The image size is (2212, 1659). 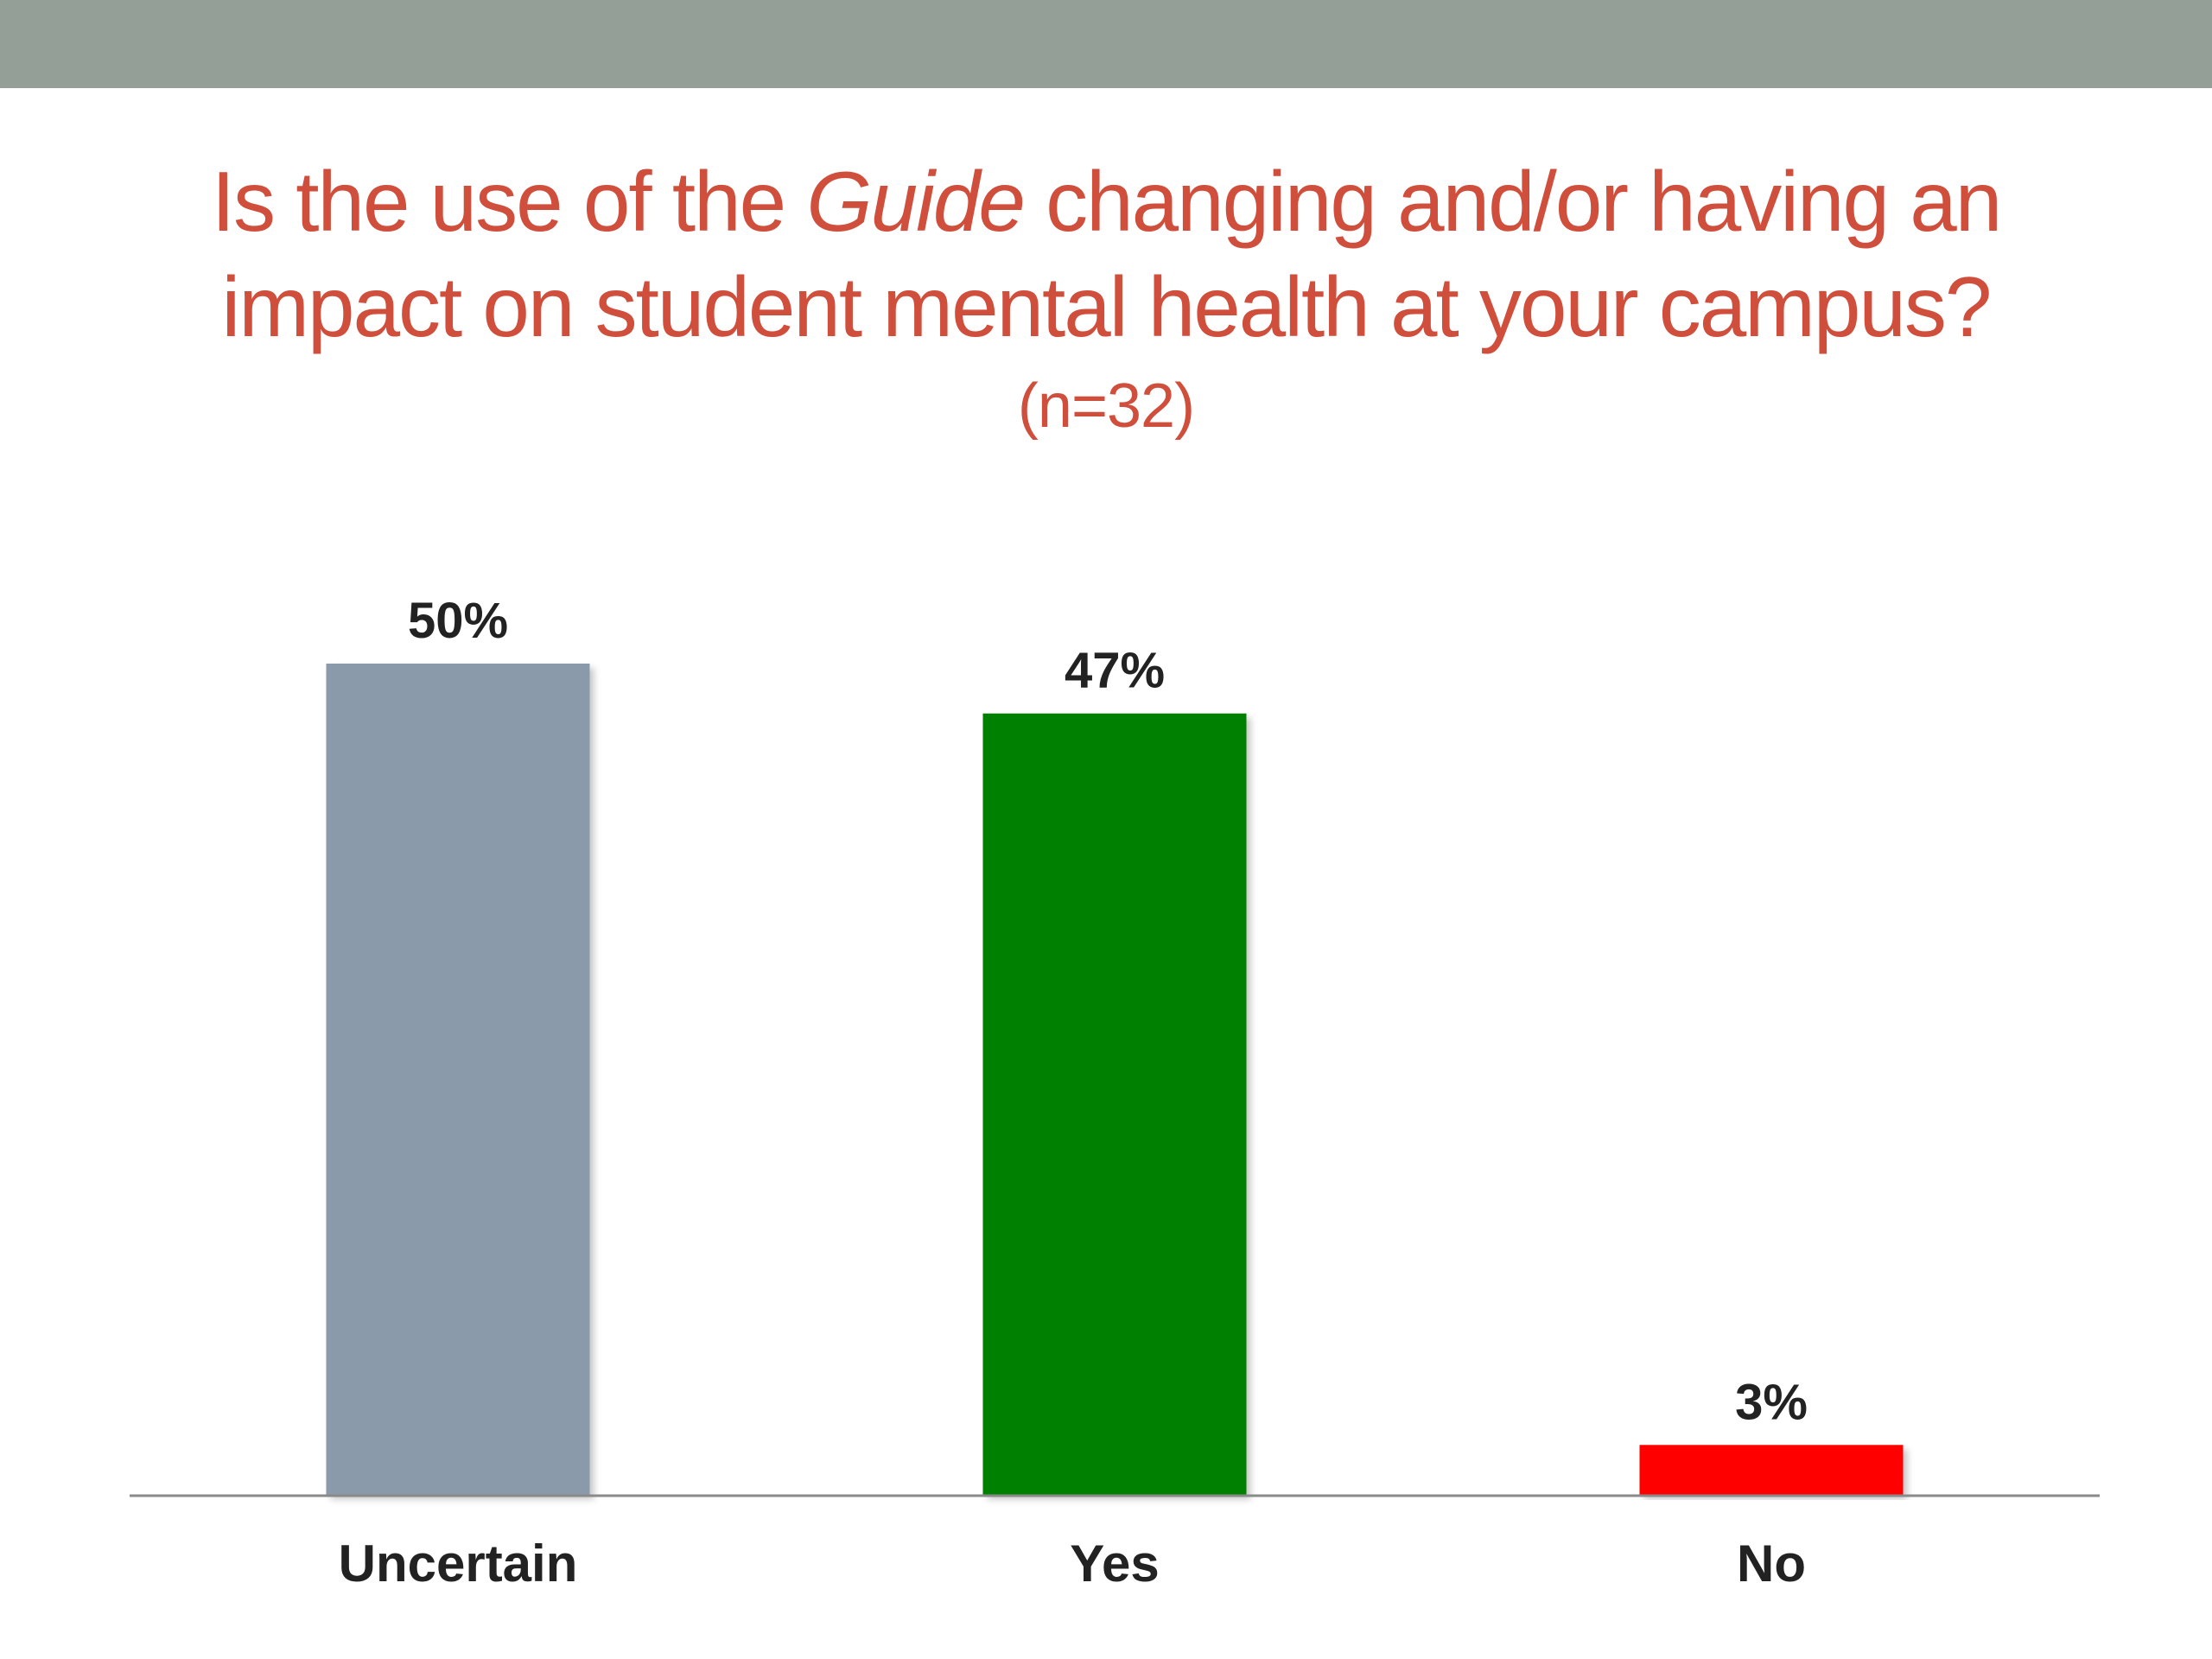 What do you see at coordinates (1512, 201) in the screenshot?
I see `chart-title-part2: changing and/or having an` at bounding box center [1512, 201].